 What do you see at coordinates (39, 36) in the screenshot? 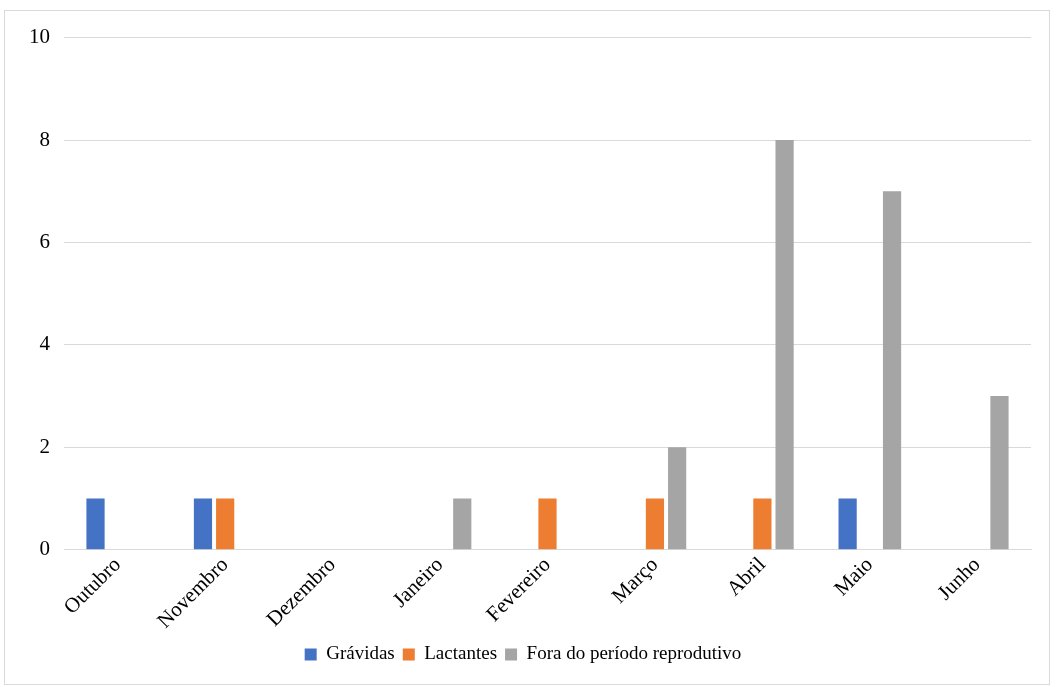
I see `y-tick-label: 10` at bounding box center [39, 36].